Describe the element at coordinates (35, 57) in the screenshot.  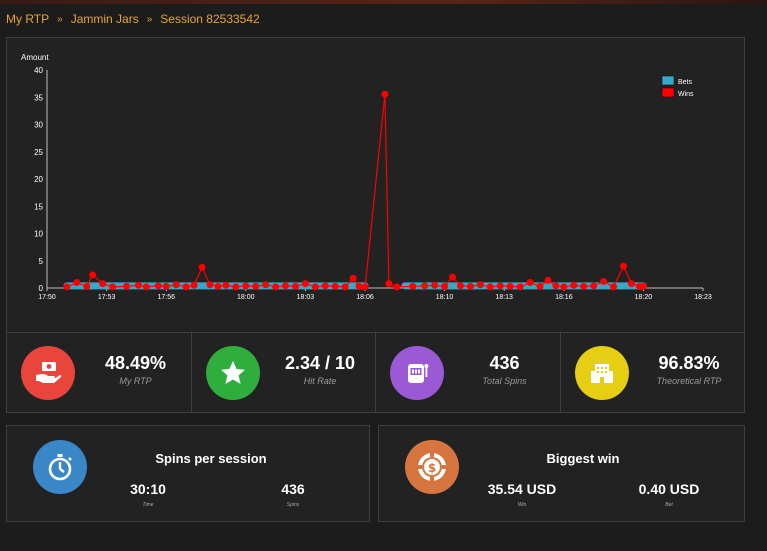
I see `y-axis-title: Amount` at that location.